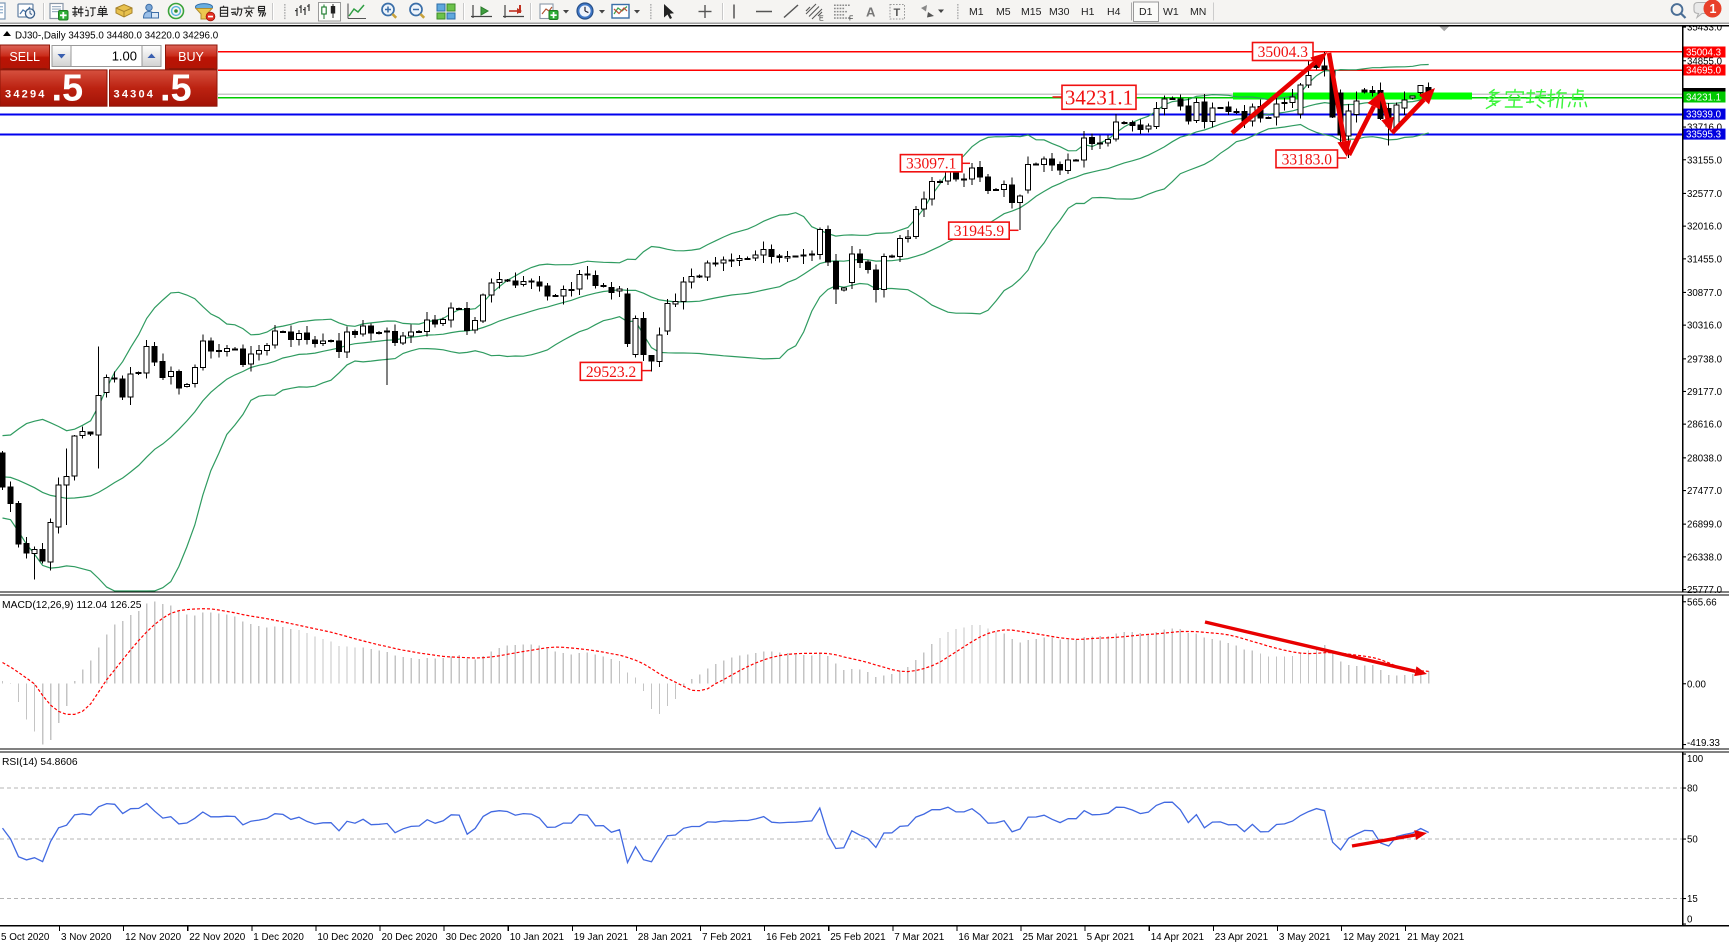 The height and width of the screenshot is (948, 1729). I want to click on svg-text: 3 May 2021, so click(1305, 937).